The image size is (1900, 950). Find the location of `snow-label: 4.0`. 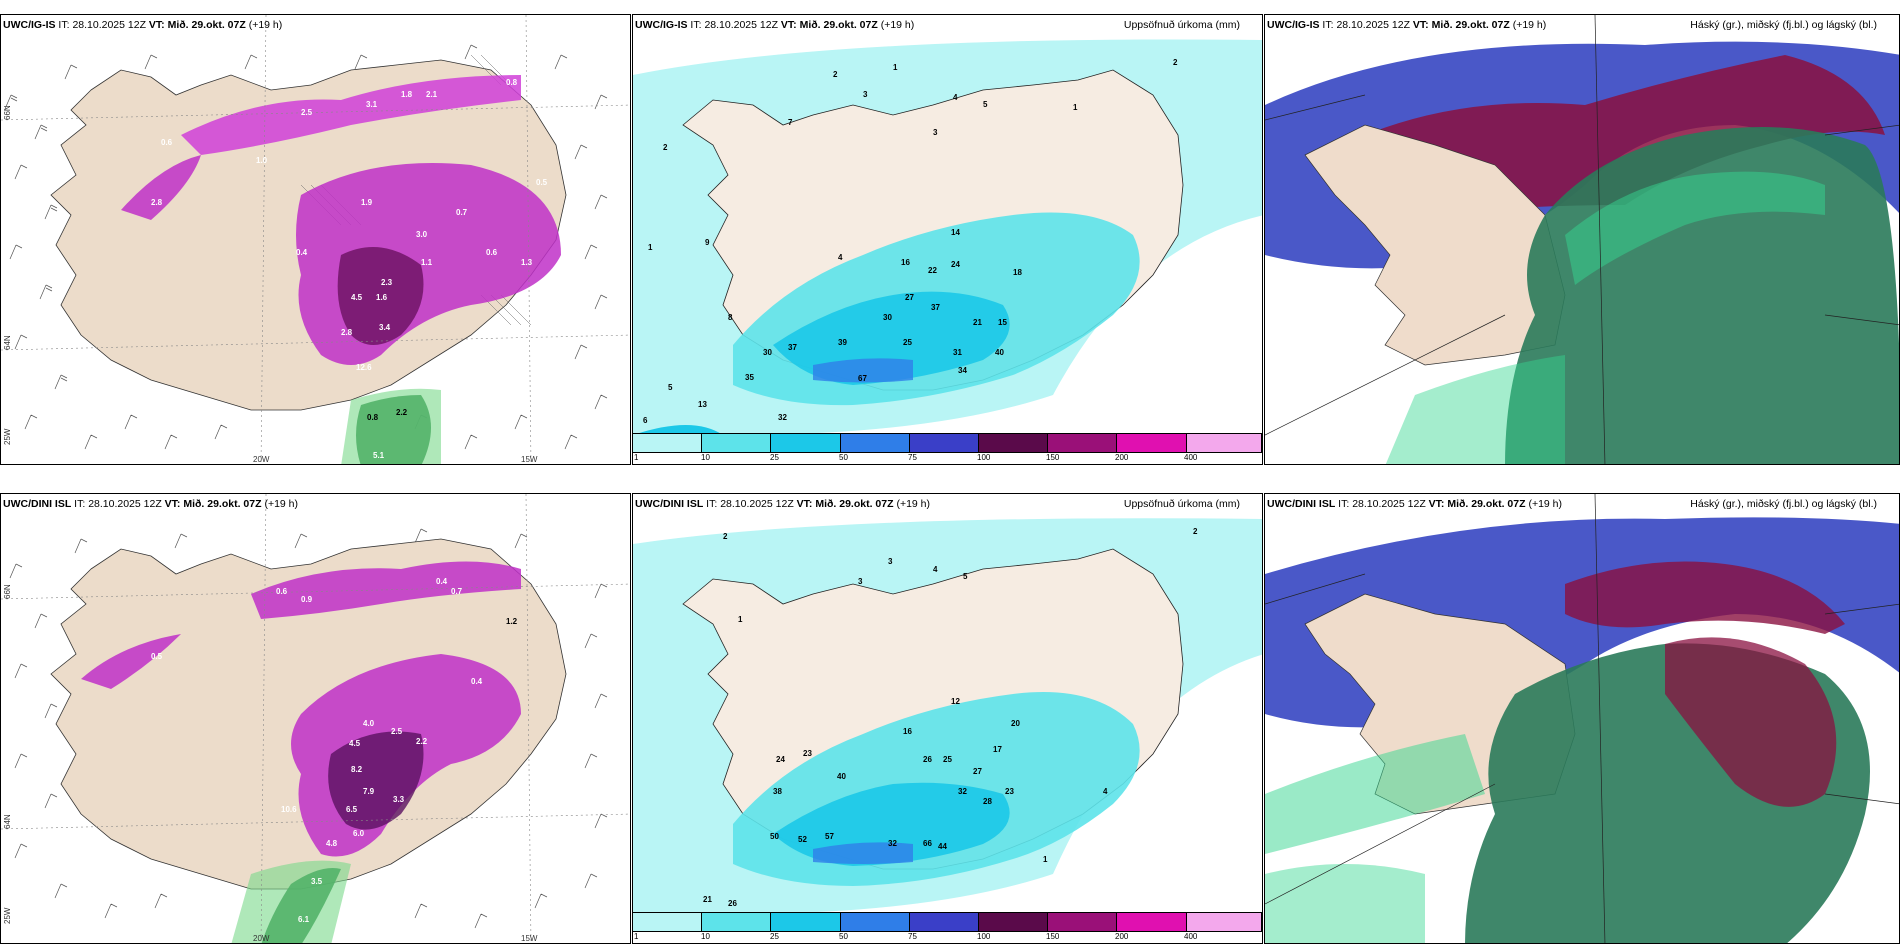

snow-label: 4.0 is located at coordinates (369, 723).